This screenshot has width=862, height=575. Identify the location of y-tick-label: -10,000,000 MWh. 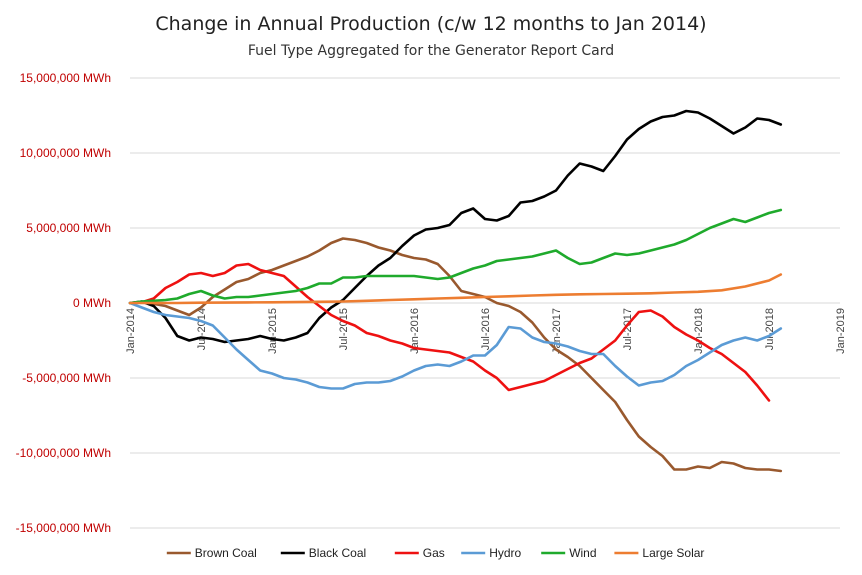
(63, 453).